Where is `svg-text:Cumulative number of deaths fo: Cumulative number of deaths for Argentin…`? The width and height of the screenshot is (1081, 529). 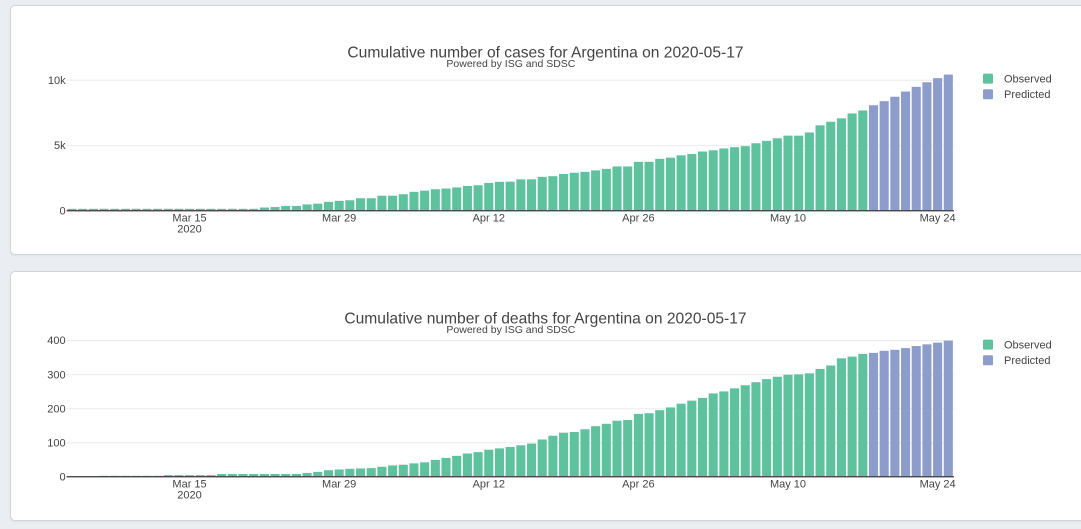
svg-text:Cumulative number of deaths fo: Cumulative number of deaths for Argentin… is located at coordinates (545, 318).